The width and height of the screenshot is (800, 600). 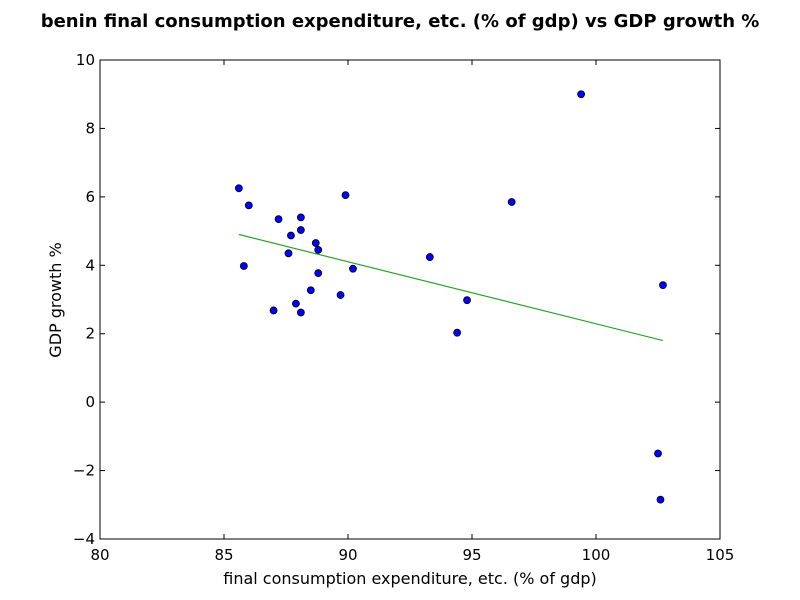 What do you see at coordinates (90, 402) in the screenshot?
I see `y-tick-label: 0` at bounding box center [90, 402].